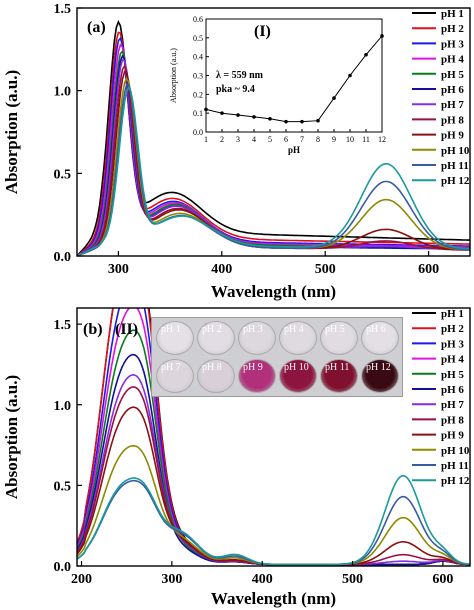 This screenshot has width=474, height=610. Describe the element at coordinates (452, 314) in the screenshot. I see `legend-label-b: pH 1` at that location.